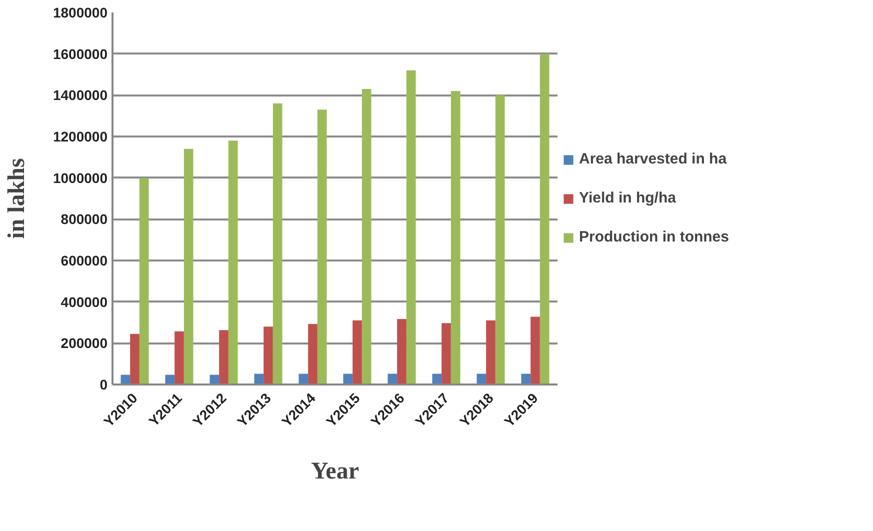  I want to click on y-tick-label: 1000000, so click(80, 178).